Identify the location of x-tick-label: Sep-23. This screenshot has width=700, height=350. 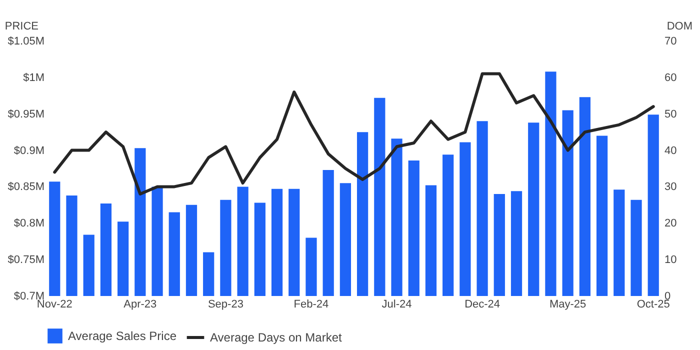
(226, 304).